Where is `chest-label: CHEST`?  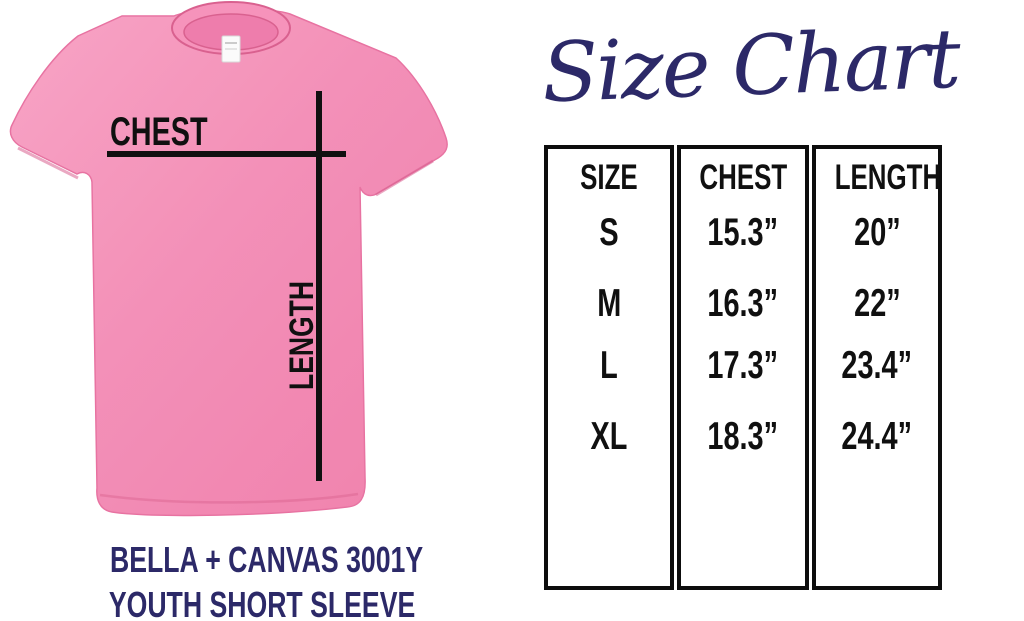
chest-label: CHEST is located at coordinates (159, 132).